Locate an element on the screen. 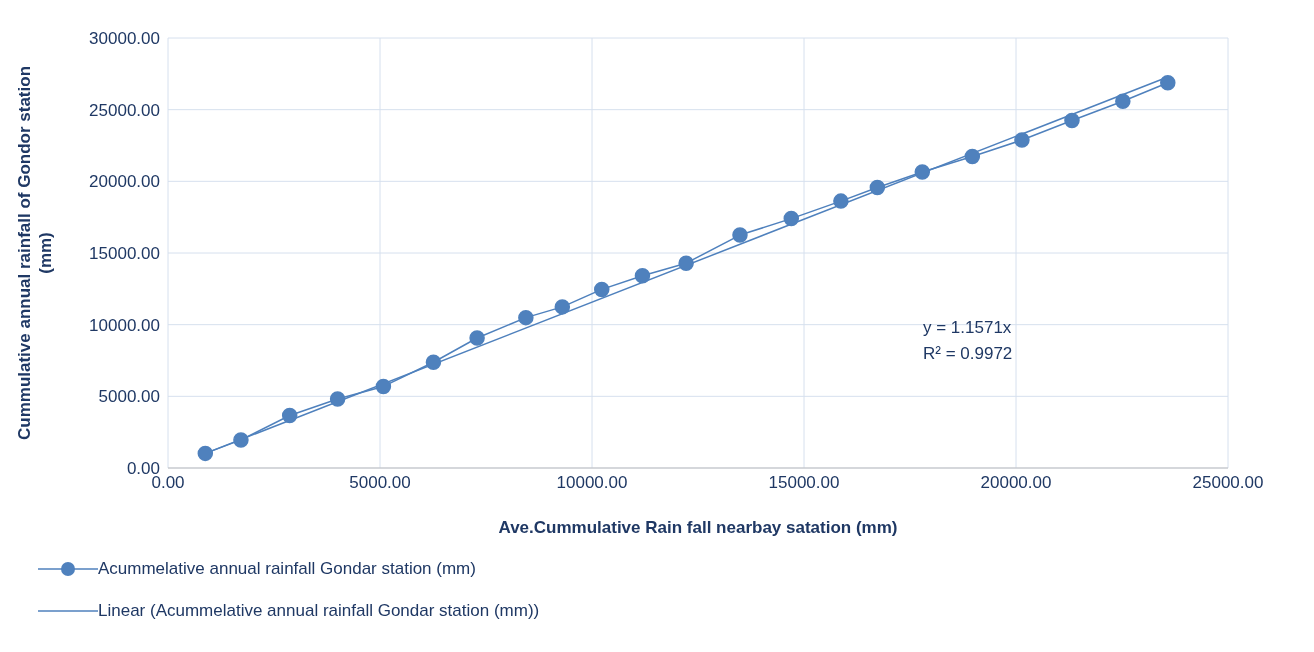 The image size is (1314, 652). x-tick-label: 5000.00 is located at coordinates (380, 483).